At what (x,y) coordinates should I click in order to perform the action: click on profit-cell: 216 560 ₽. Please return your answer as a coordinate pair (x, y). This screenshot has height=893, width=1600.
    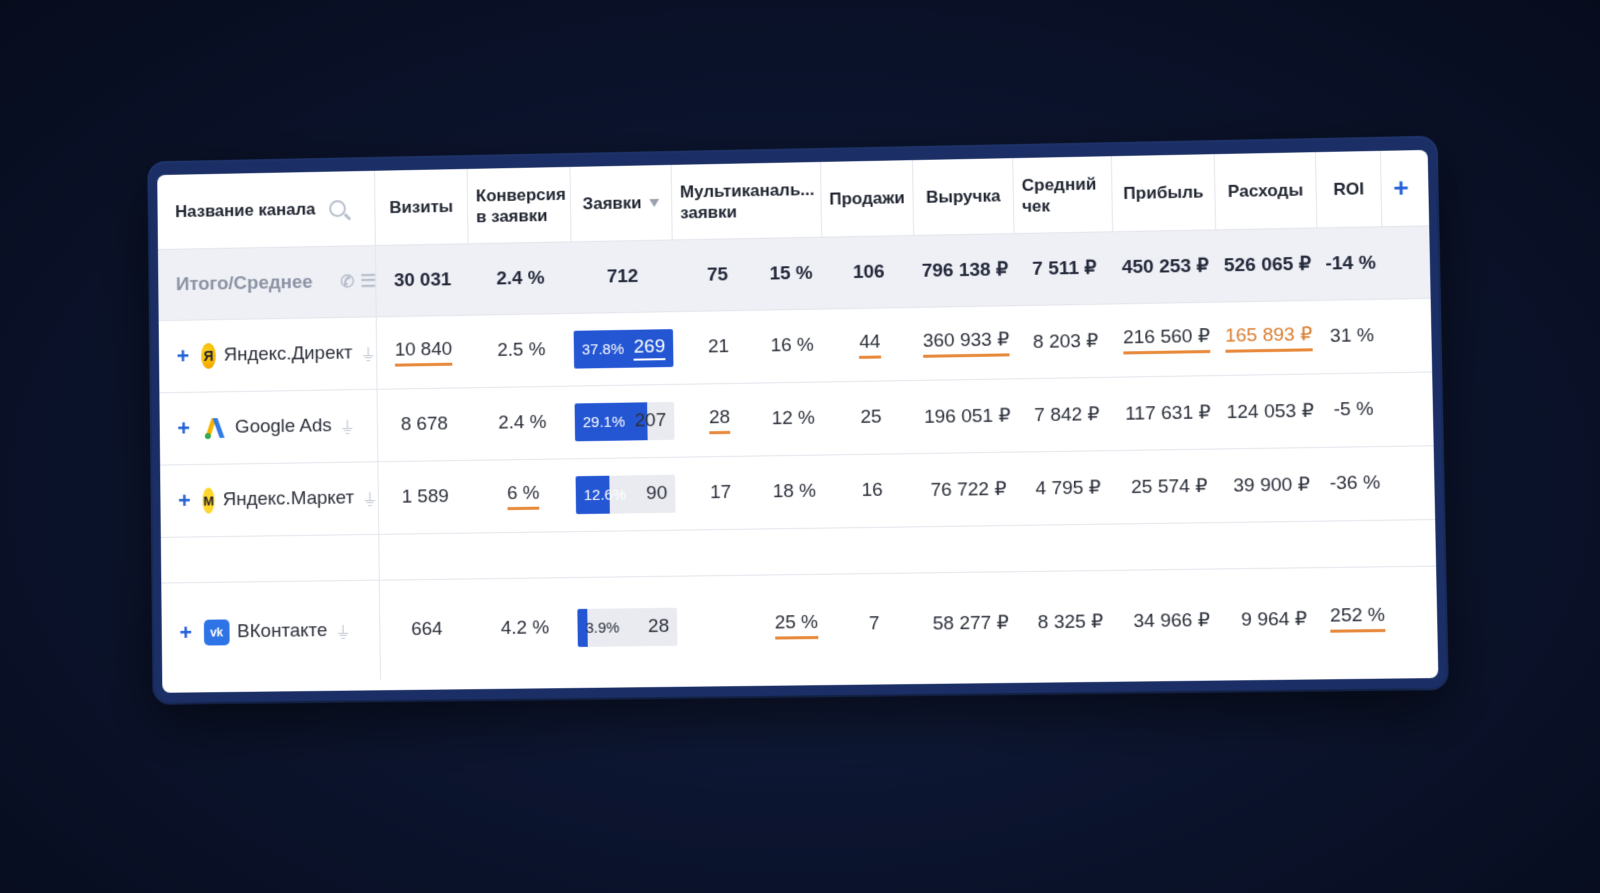
    Looking at the image, I should click on (1166, 340).